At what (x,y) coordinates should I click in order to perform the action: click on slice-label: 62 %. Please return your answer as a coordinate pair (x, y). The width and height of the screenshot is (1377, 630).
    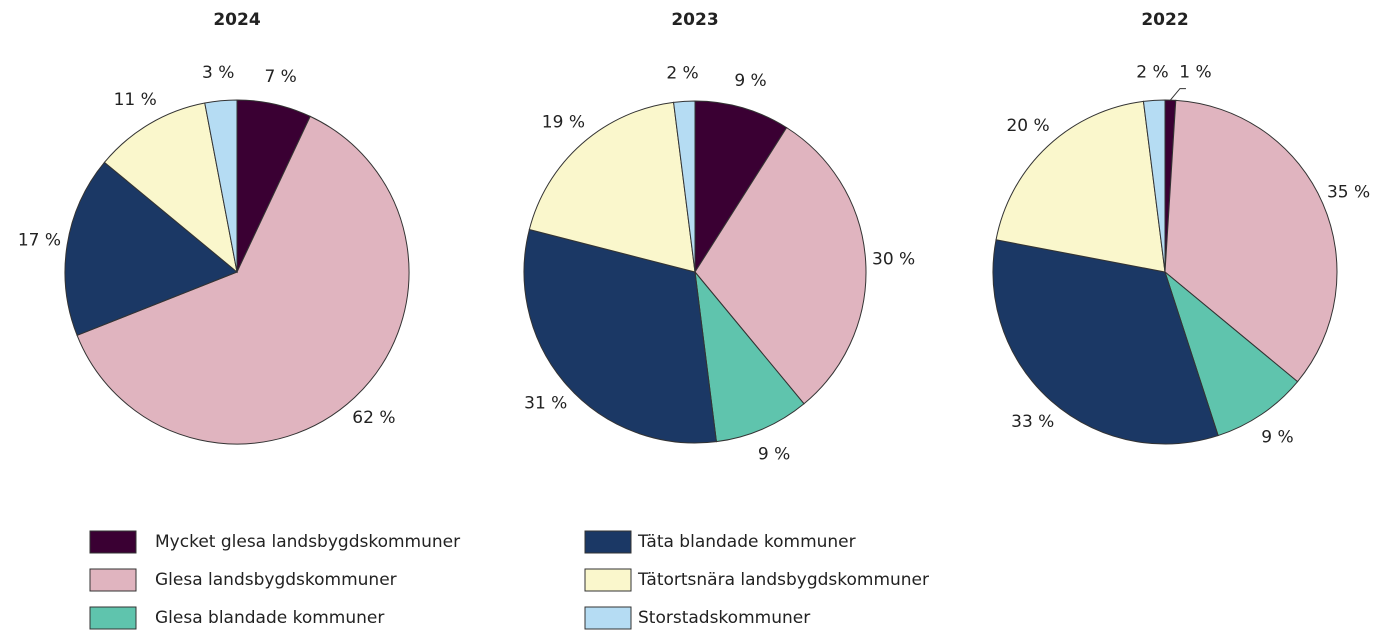
    Looking at the image, I should click on (373, 418).